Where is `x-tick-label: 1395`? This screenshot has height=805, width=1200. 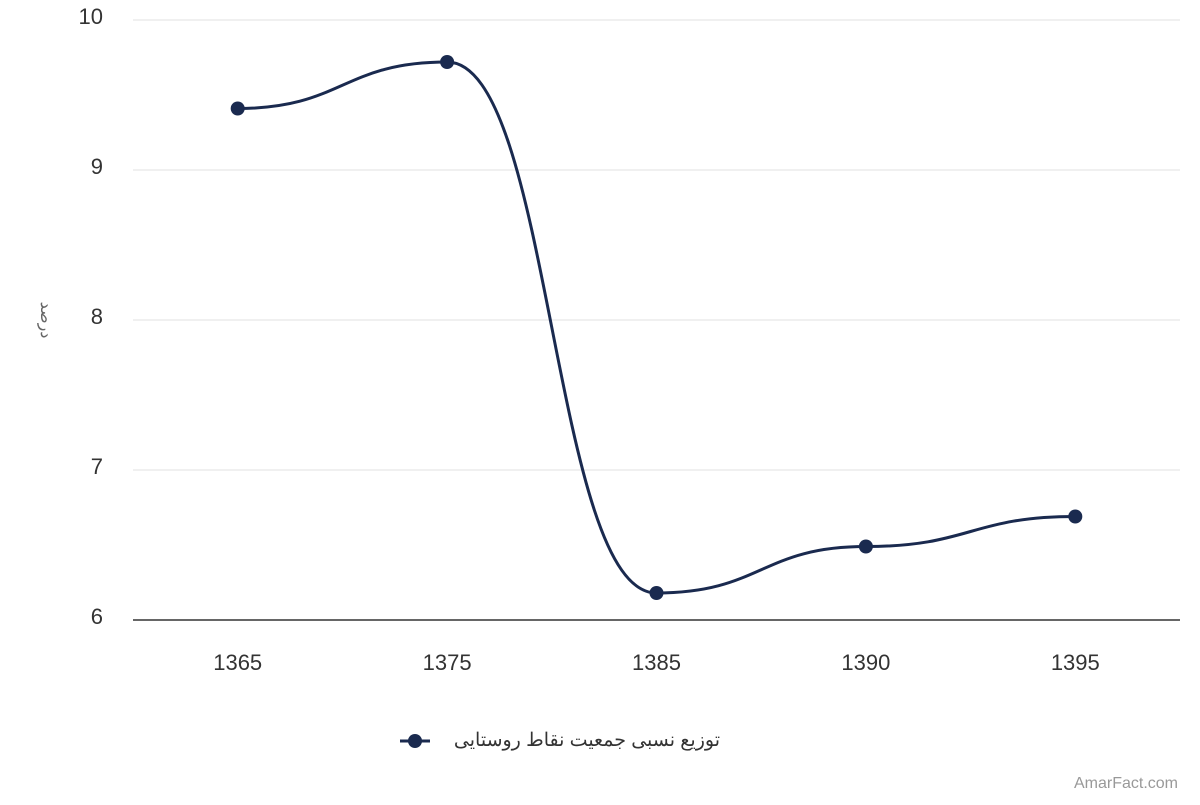
x-tick-label: 1395 is located at coordinates (1075, 662).